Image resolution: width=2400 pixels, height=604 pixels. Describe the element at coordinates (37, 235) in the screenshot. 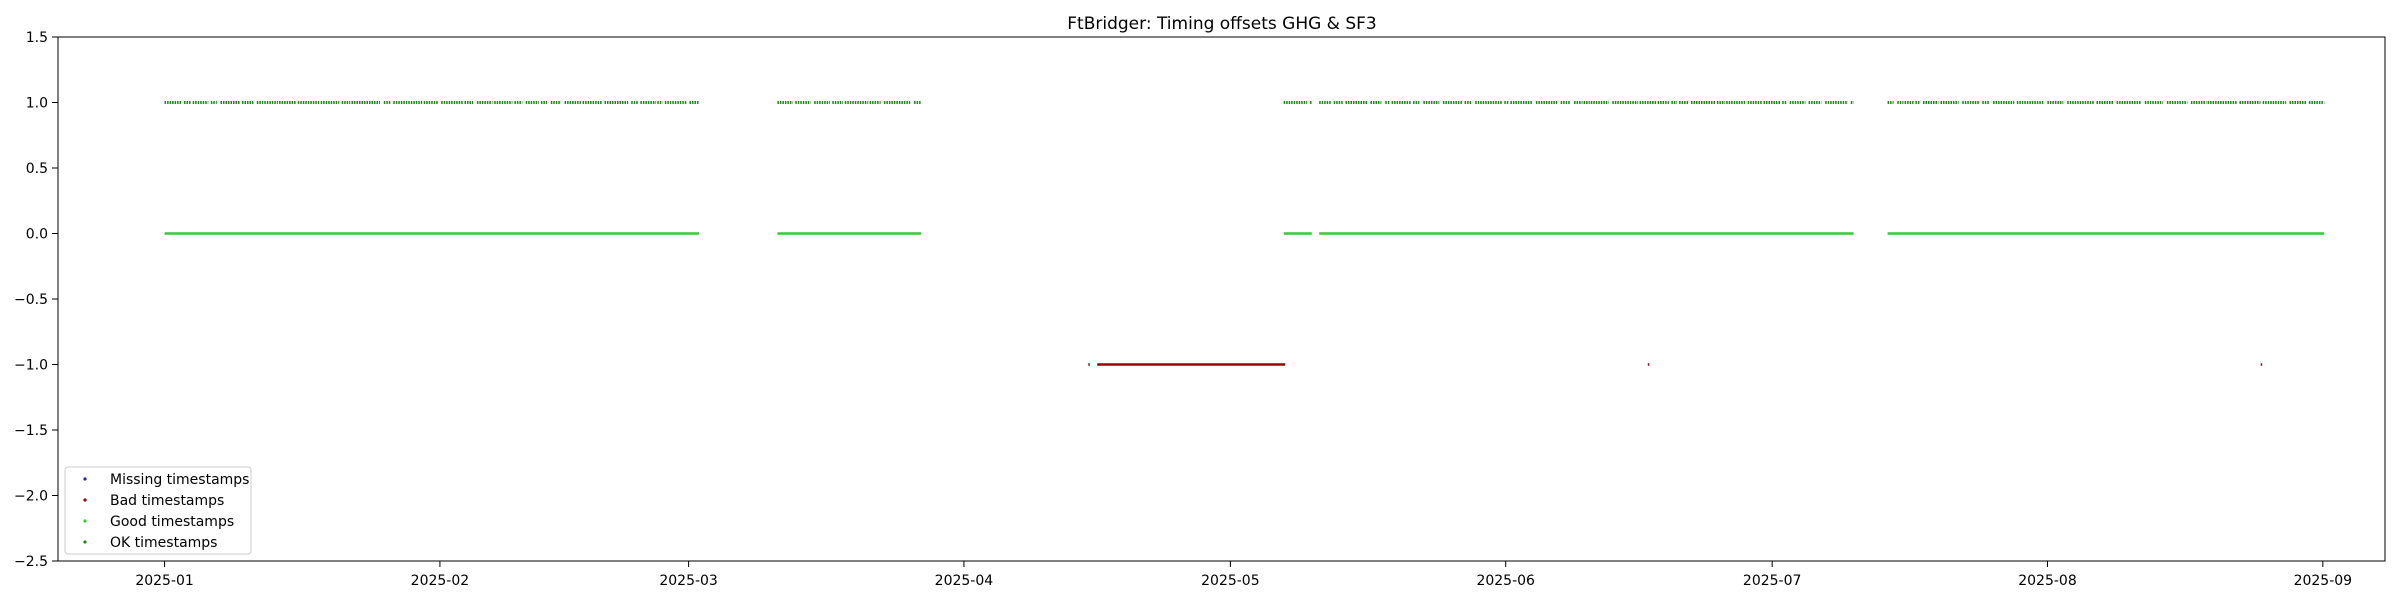

I see `y-tick-label: 0.0` at that location.